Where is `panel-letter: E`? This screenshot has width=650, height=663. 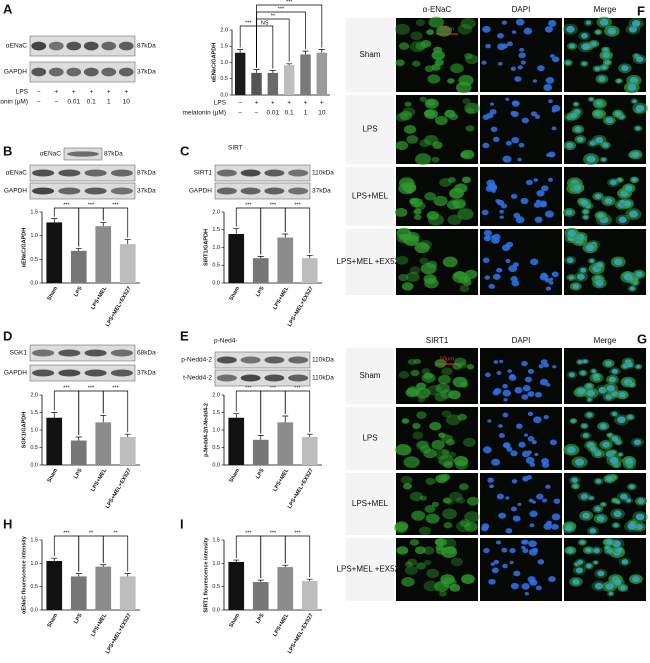
panel-letter: E is located at coordinates (184, 335).